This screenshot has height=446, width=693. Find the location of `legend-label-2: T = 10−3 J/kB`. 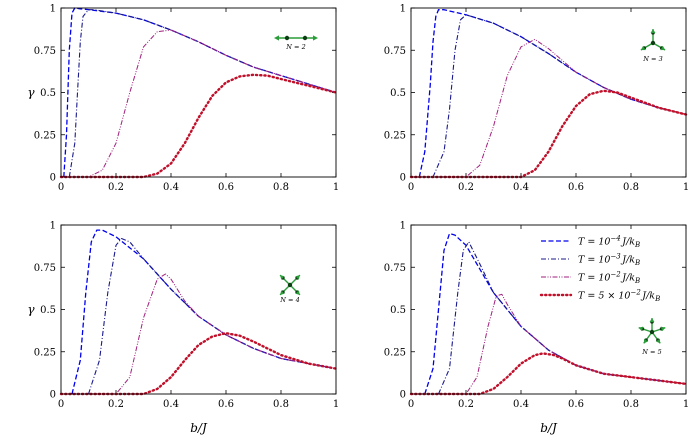

legend-label-2: T = 10−3 J/kB is located at coordinates (609, 260).